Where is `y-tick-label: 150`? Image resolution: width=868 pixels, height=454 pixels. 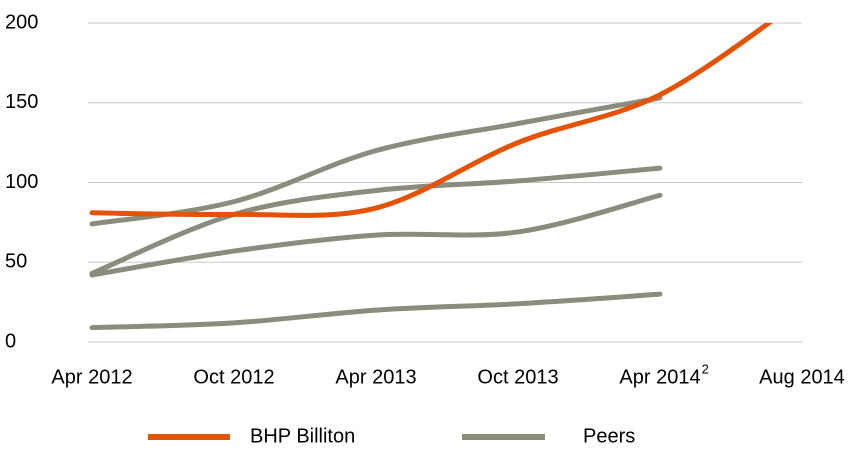
y-tick-label: 150 is located at coordinates (21, 102).